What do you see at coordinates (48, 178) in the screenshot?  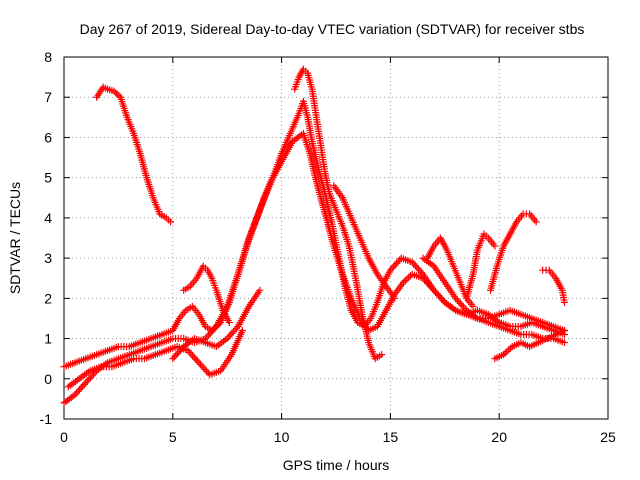 I see `y-tick-label: 5` at bounding box center [48, 178].